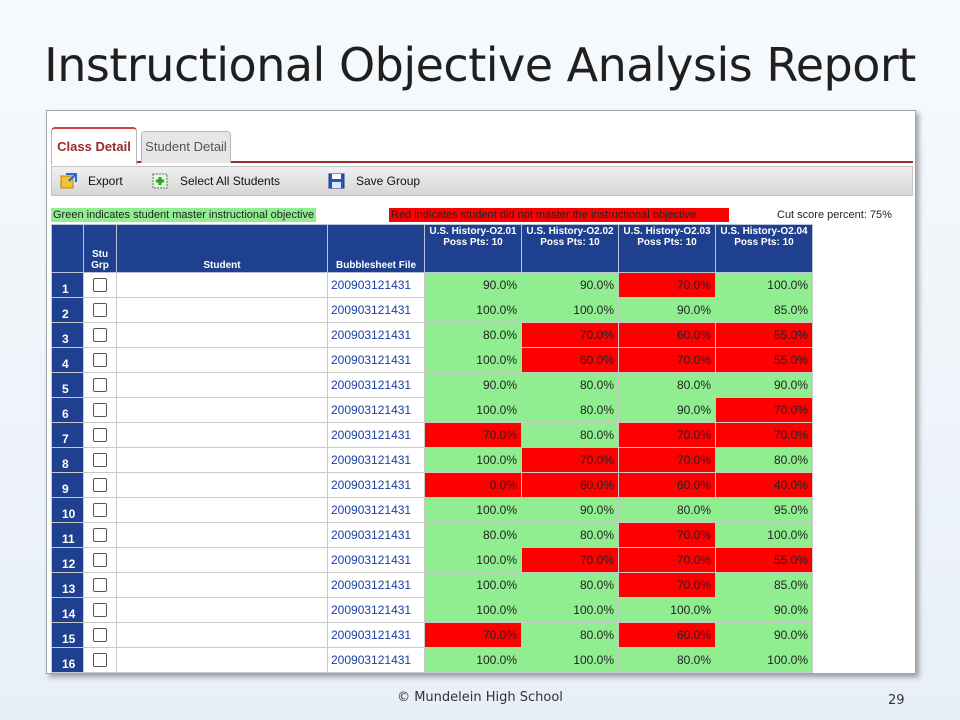  I want to click on row-number: 2, so click(67, 310).